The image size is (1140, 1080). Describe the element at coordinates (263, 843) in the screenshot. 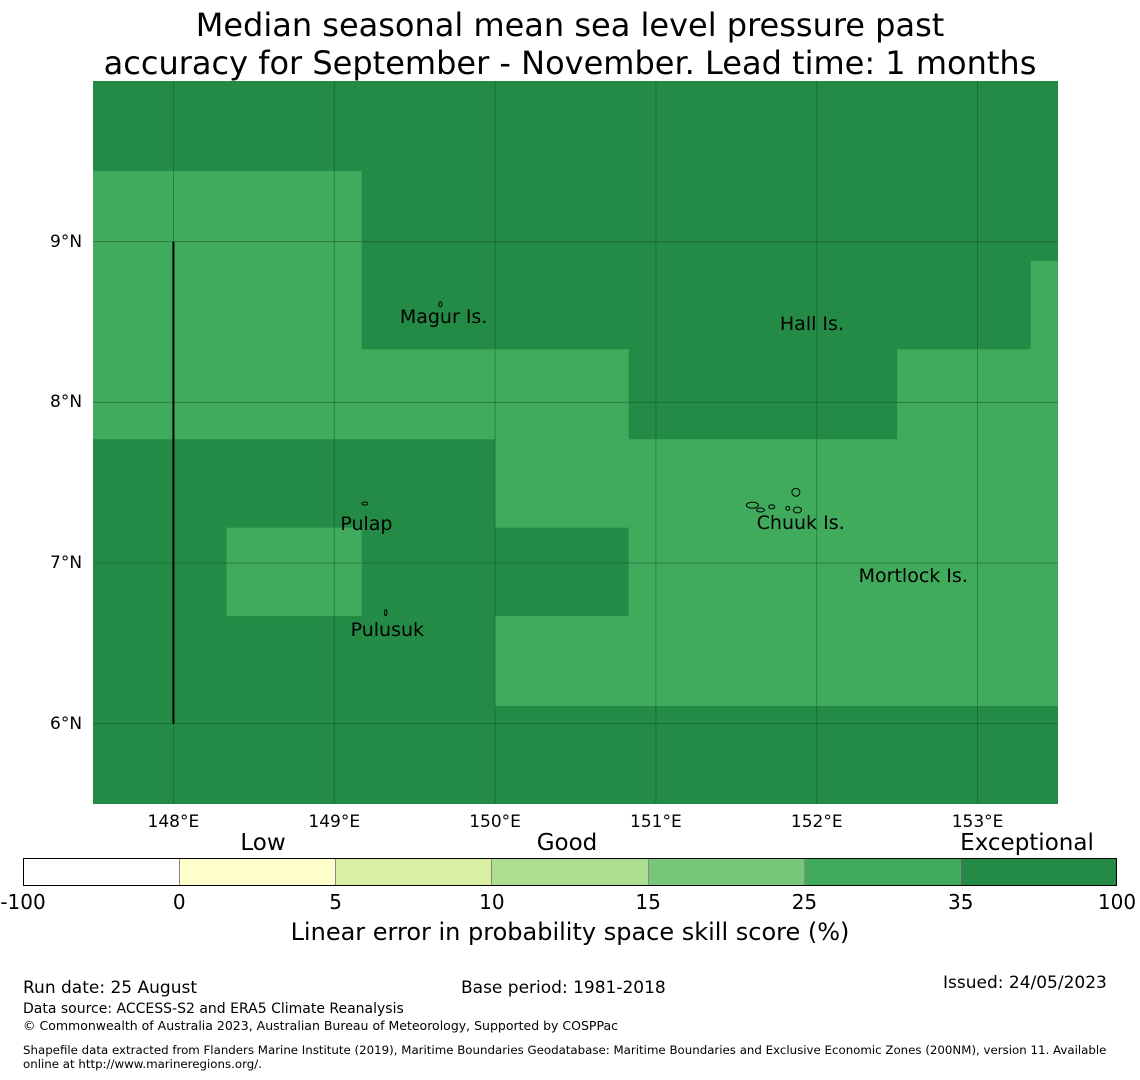

I see `legend-category-low: Low` at that location.